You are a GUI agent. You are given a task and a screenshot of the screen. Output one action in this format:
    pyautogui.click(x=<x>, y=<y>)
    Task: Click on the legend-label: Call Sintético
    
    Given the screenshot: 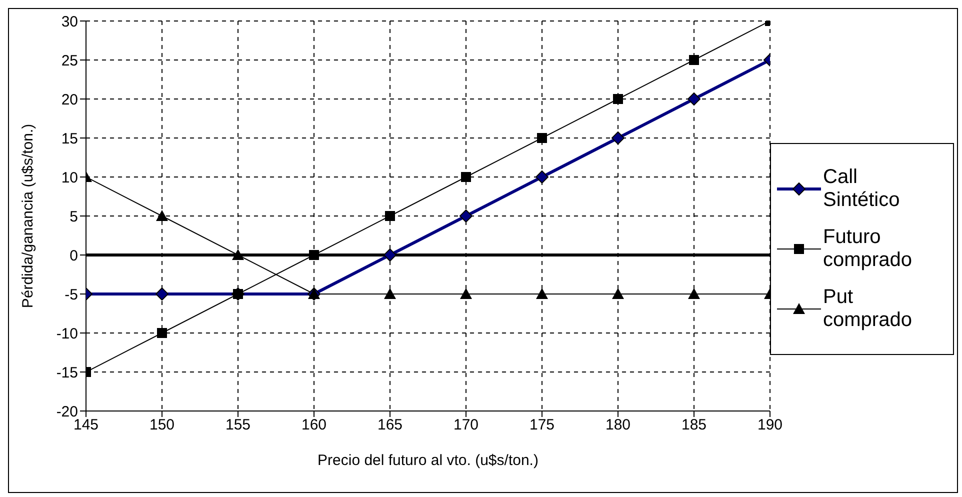 What is the action you would take?
    pyautogui.click(x=862, y=189)
    